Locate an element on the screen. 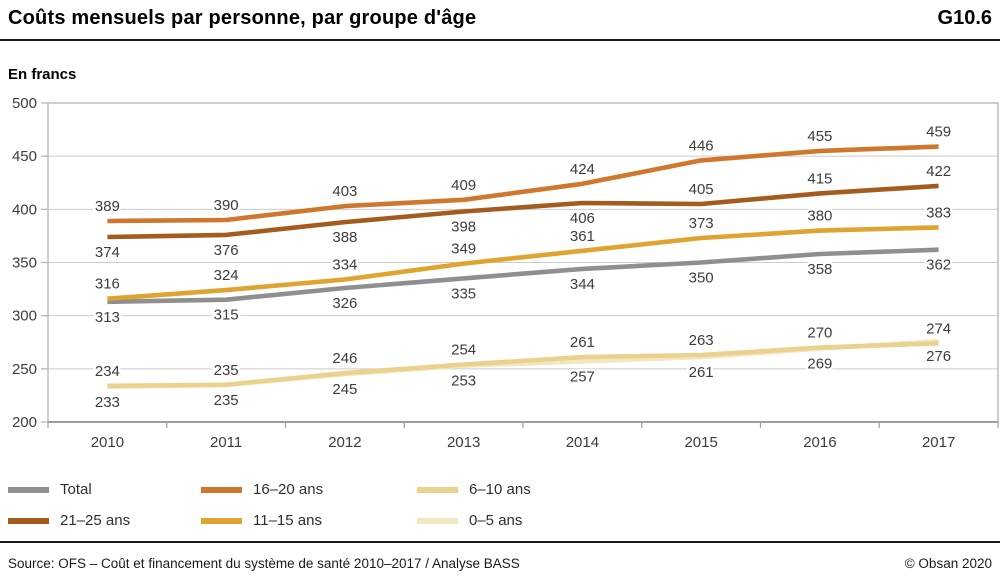 Image resolution: width=1000 pixels, height=582 pixels. legend-label: 6–10 ans is located at coordinates (500, 489).